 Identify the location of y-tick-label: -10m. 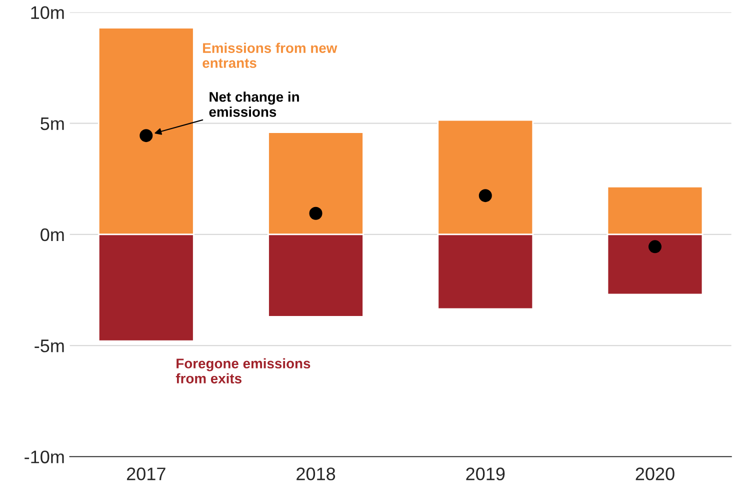
(44, 457).